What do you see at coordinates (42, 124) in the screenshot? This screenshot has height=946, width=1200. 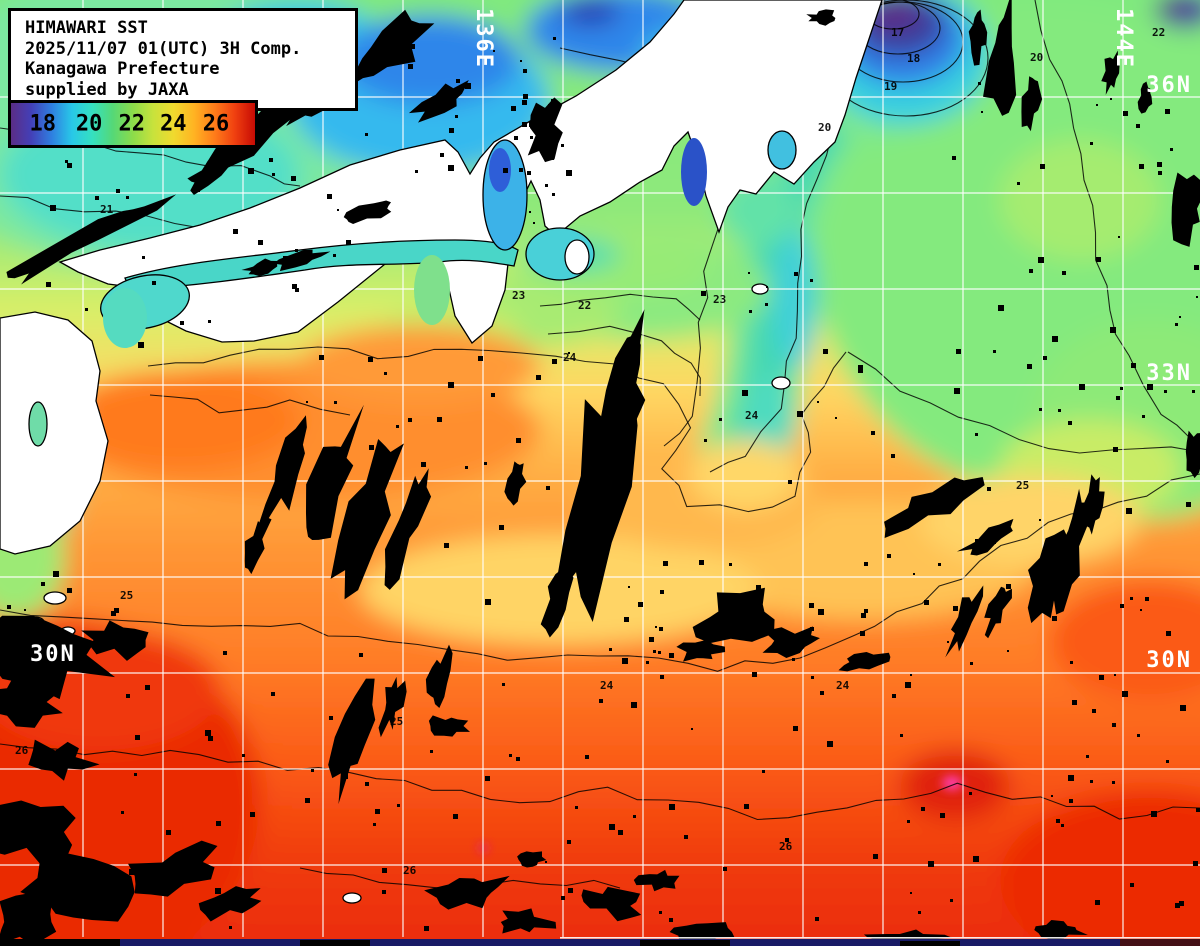 I see `colorbar-tick: 18` at bounding box center [42, 124].